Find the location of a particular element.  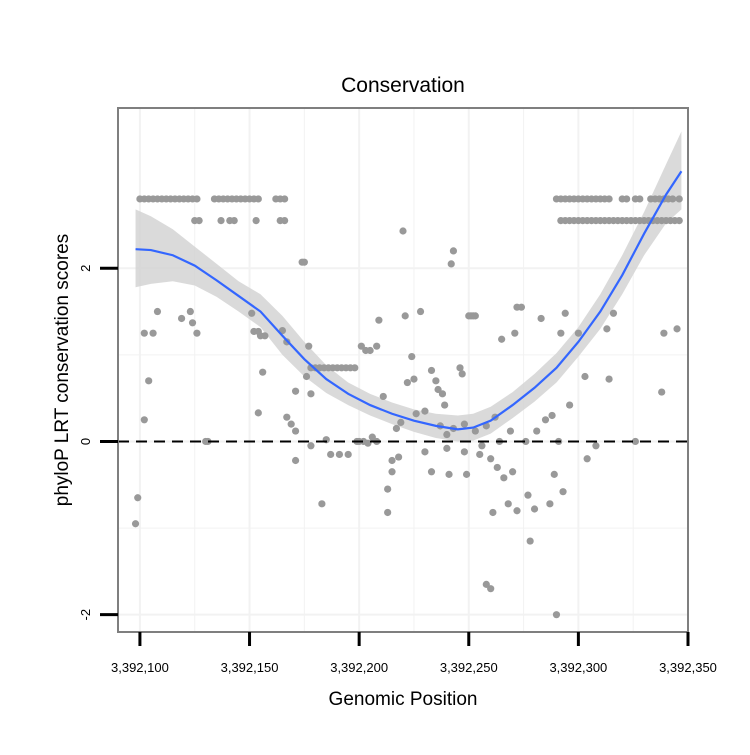

y-axis: -2 0 2 is located at coordinates (98, 443).